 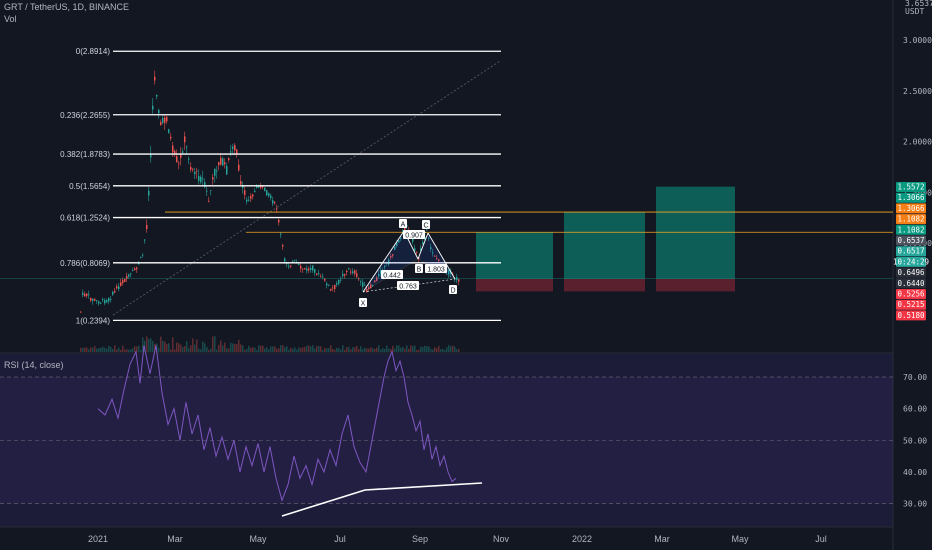 I want to click on pattern-xd-line, so click(x=409, y=285).